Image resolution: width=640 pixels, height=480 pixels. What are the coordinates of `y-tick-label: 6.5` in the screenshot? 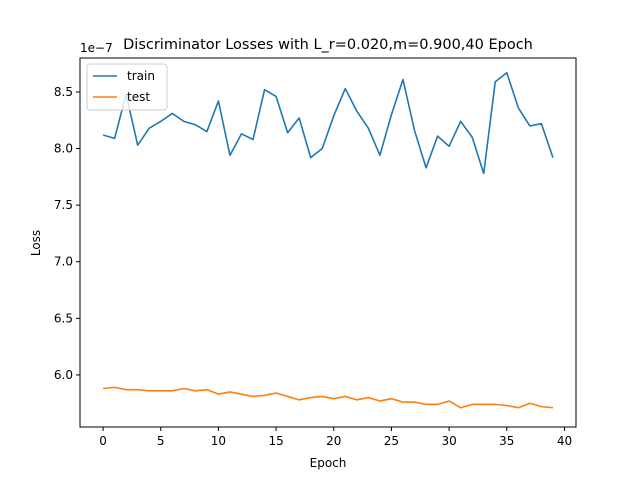 It's located at (63, 318).